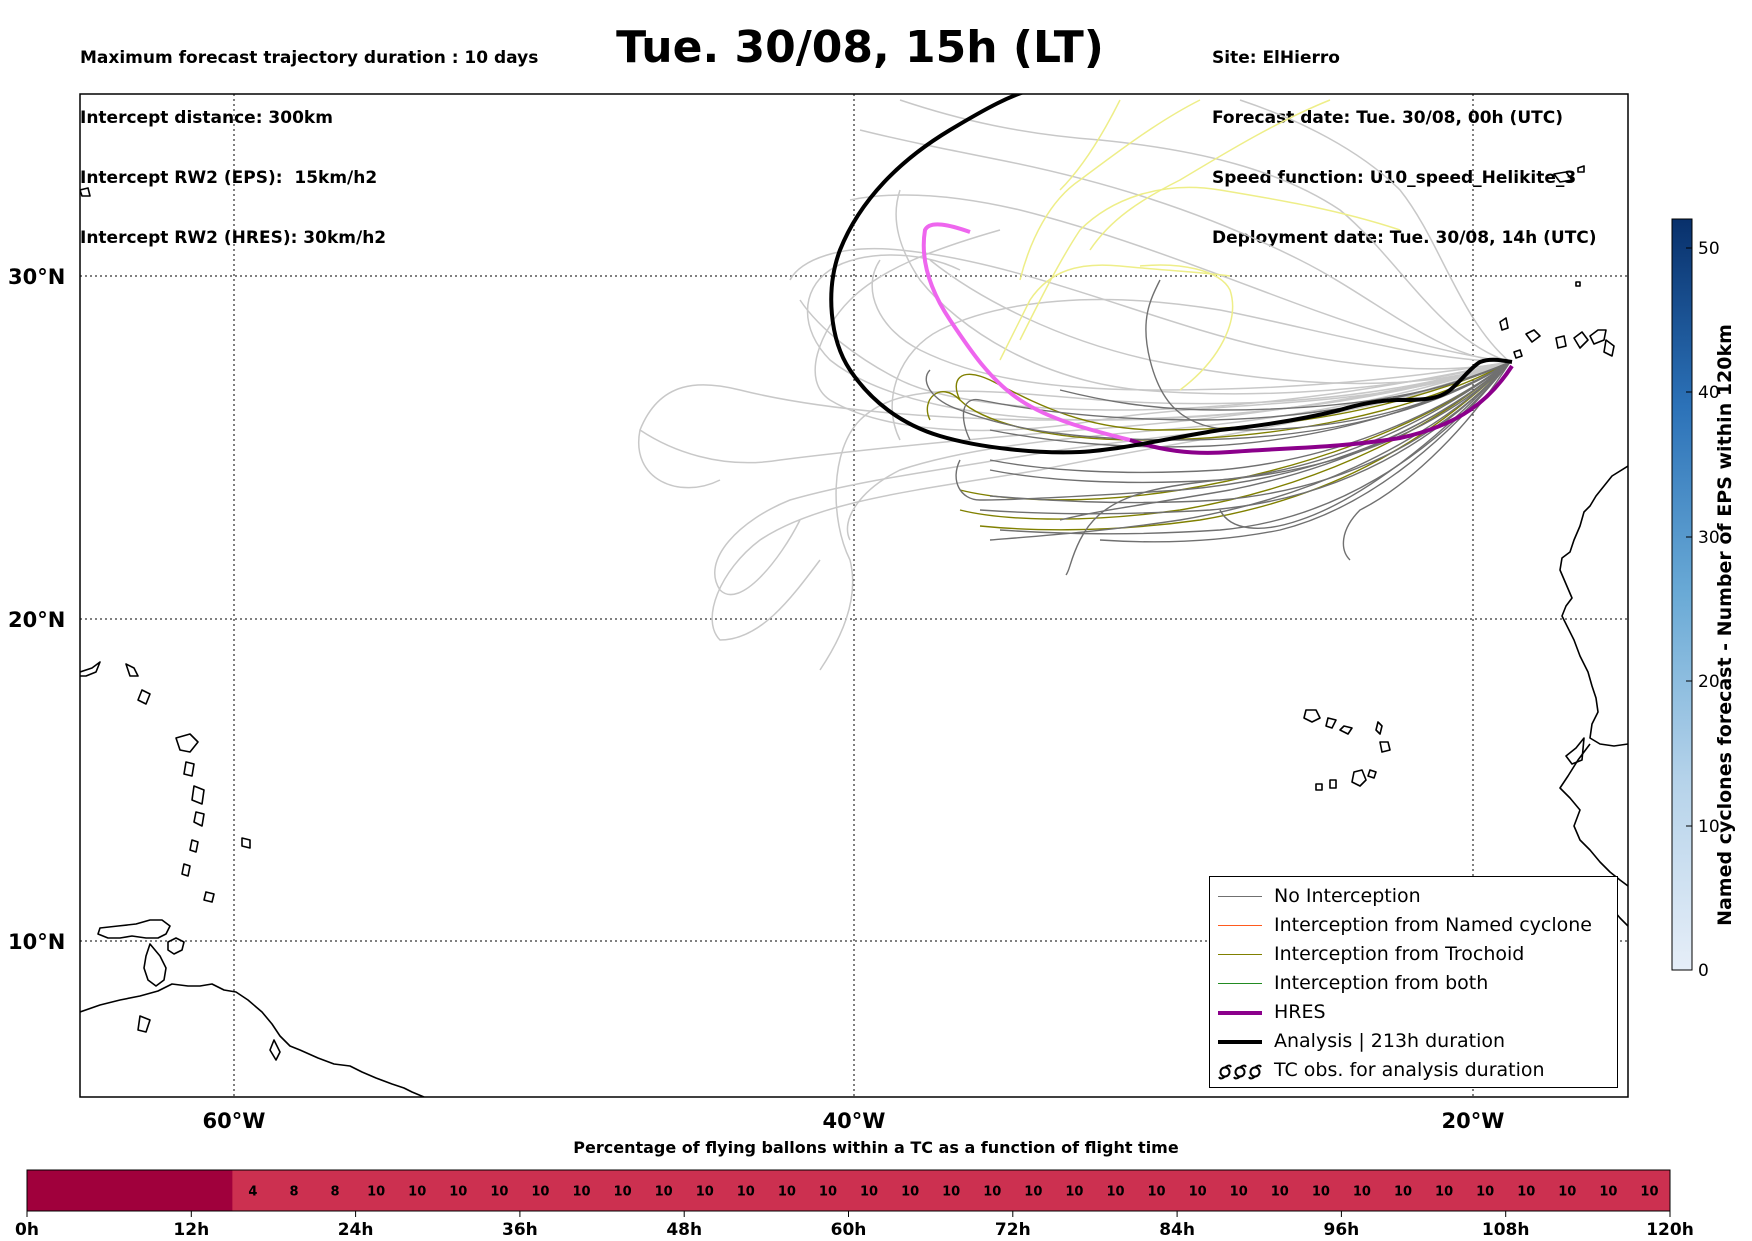 Image resolution: width=1752 pixels, height=1241 pixels. What do you see at coordinates (155, 965) in the screenshot?
I see `coast-pariah` at bounding box center [155, 965].